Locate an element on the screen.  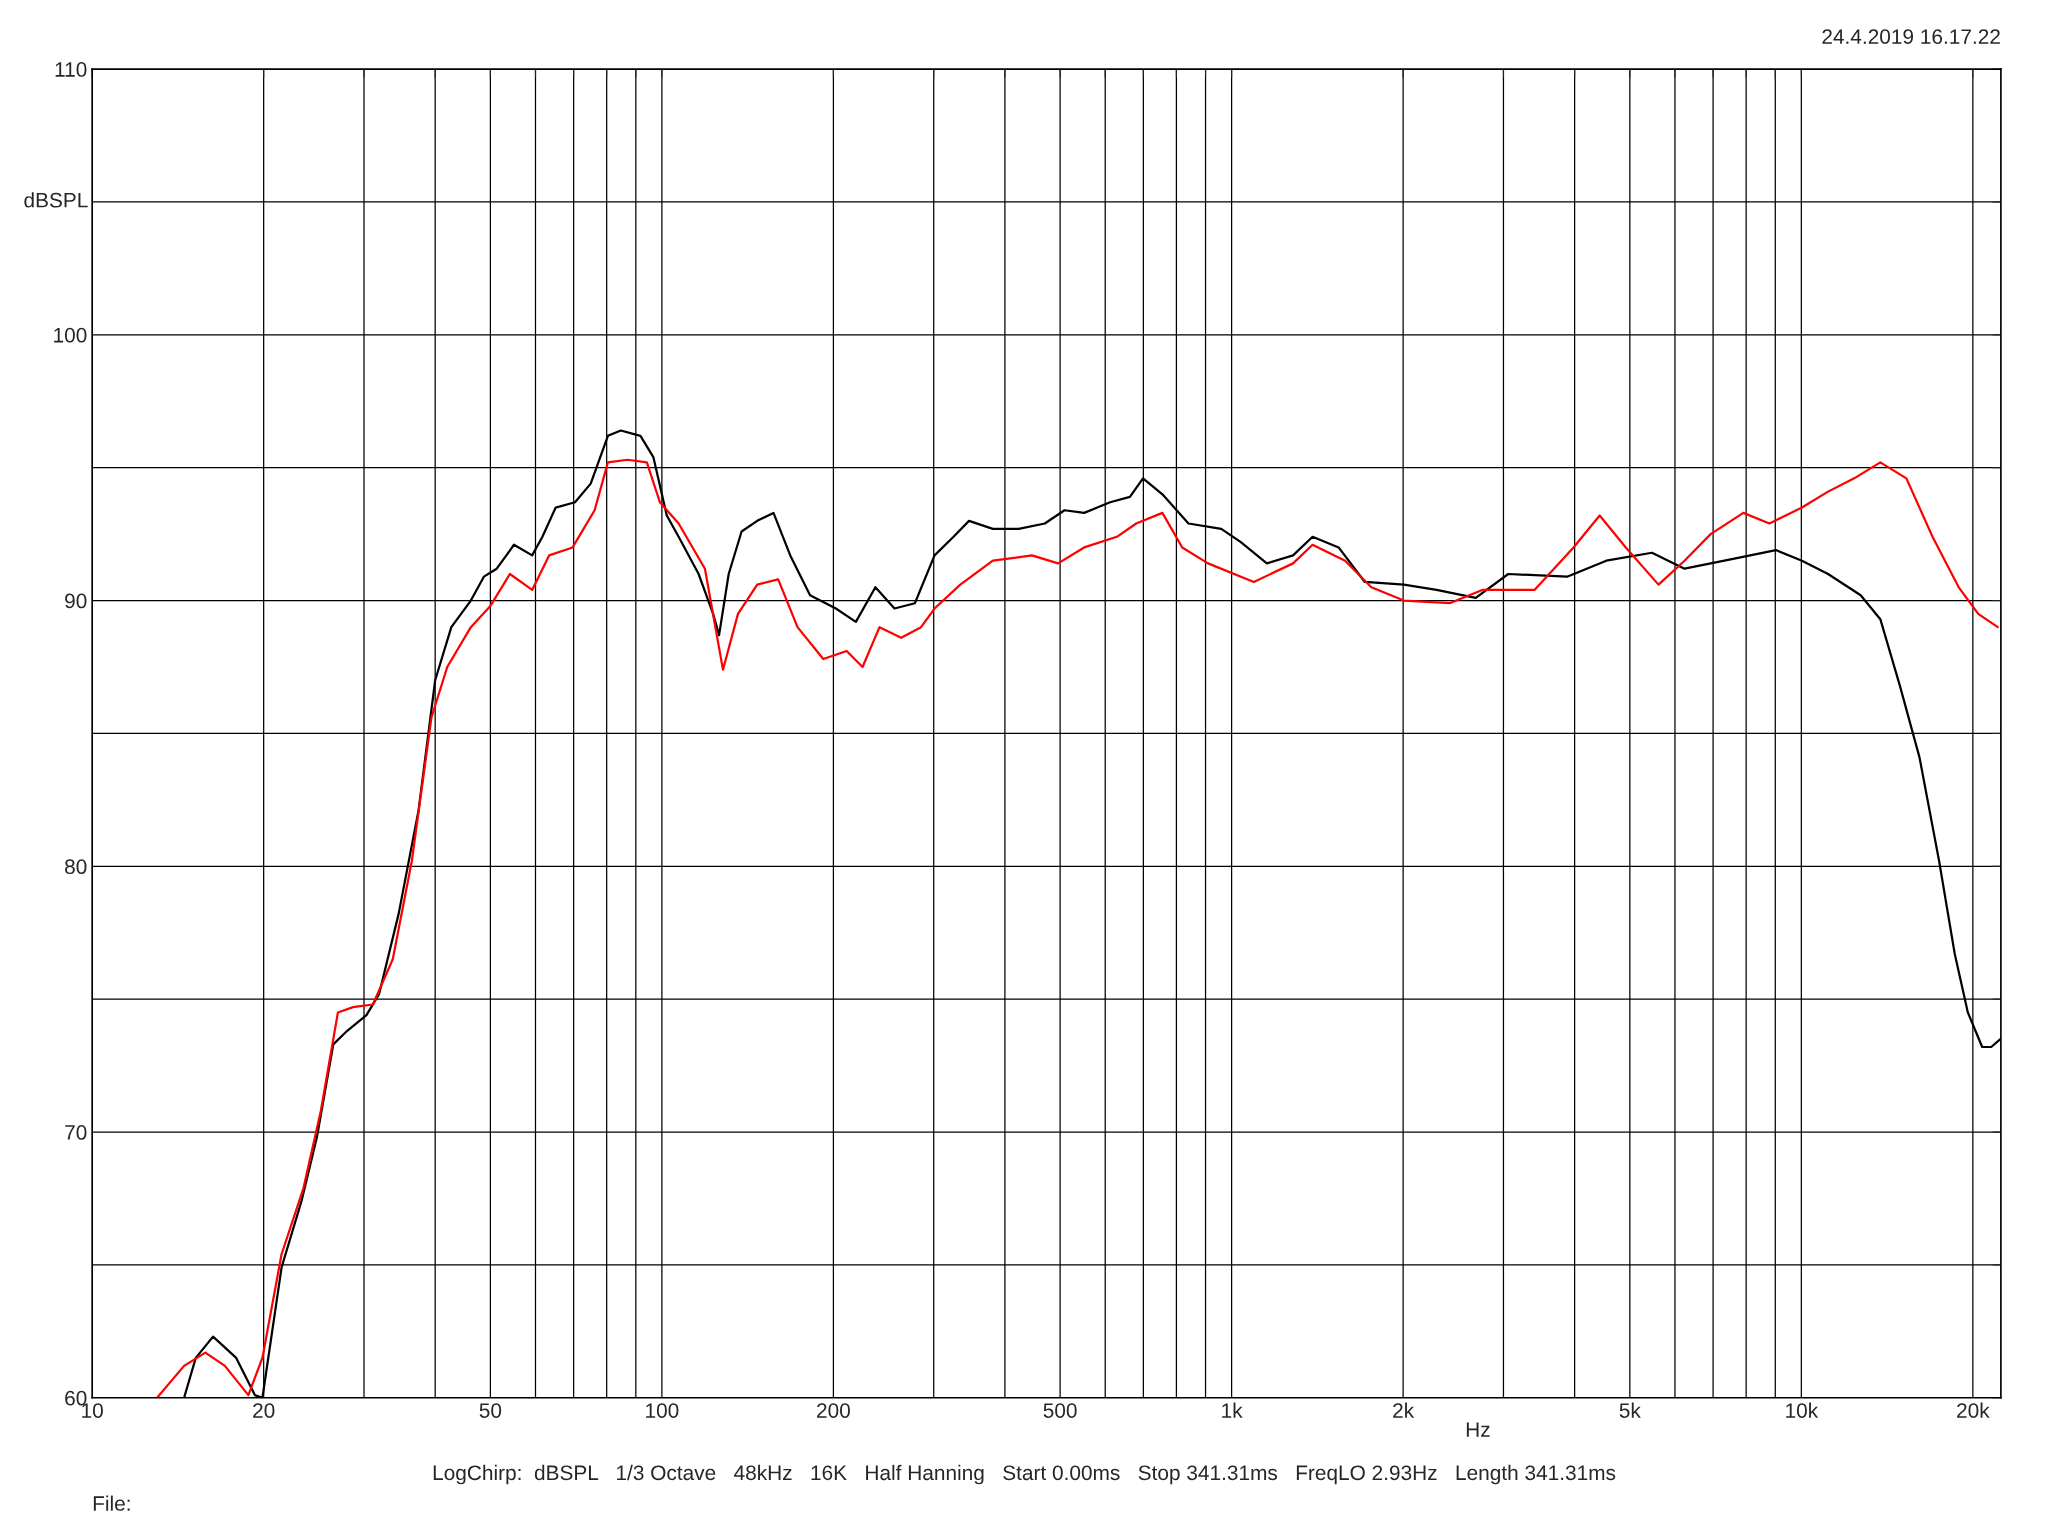
x-tick-label: 100 is located at coordinates (662, 1410).